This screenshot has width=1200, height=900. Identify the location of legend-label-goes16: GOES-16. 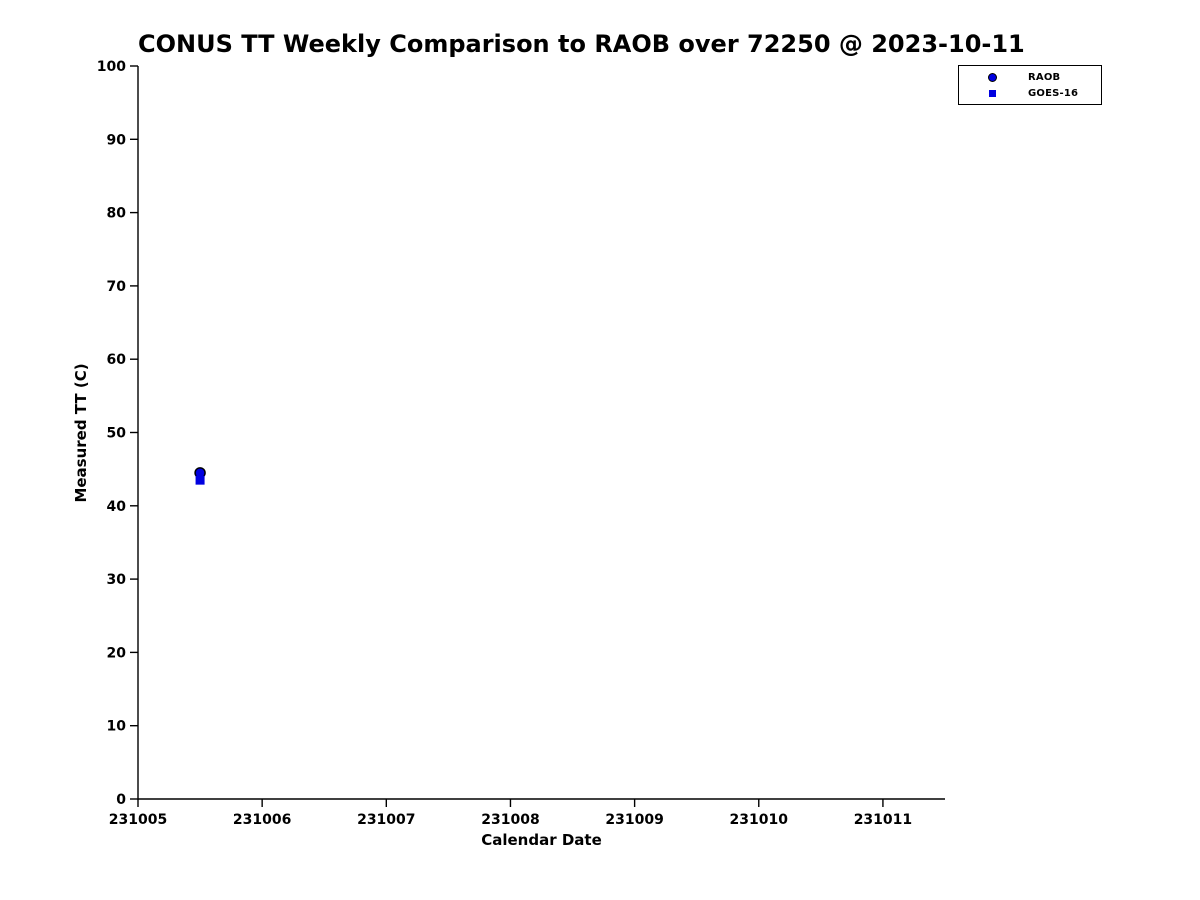
(1053, 93).